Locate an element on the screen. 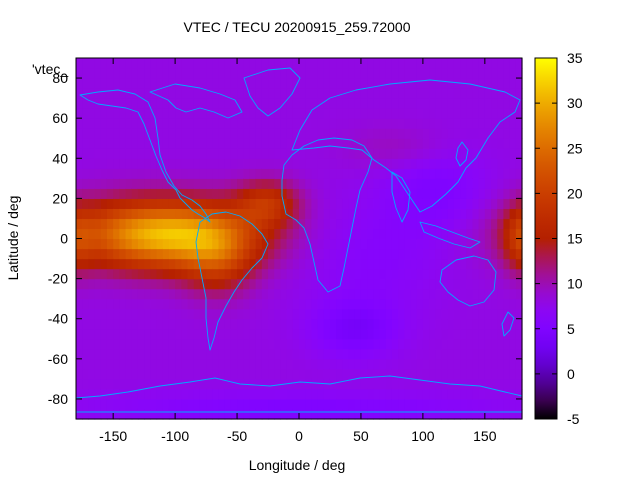 This screenshot has width=640, height=480. y-tick-label: -40 is located at coordinates (58, 319).